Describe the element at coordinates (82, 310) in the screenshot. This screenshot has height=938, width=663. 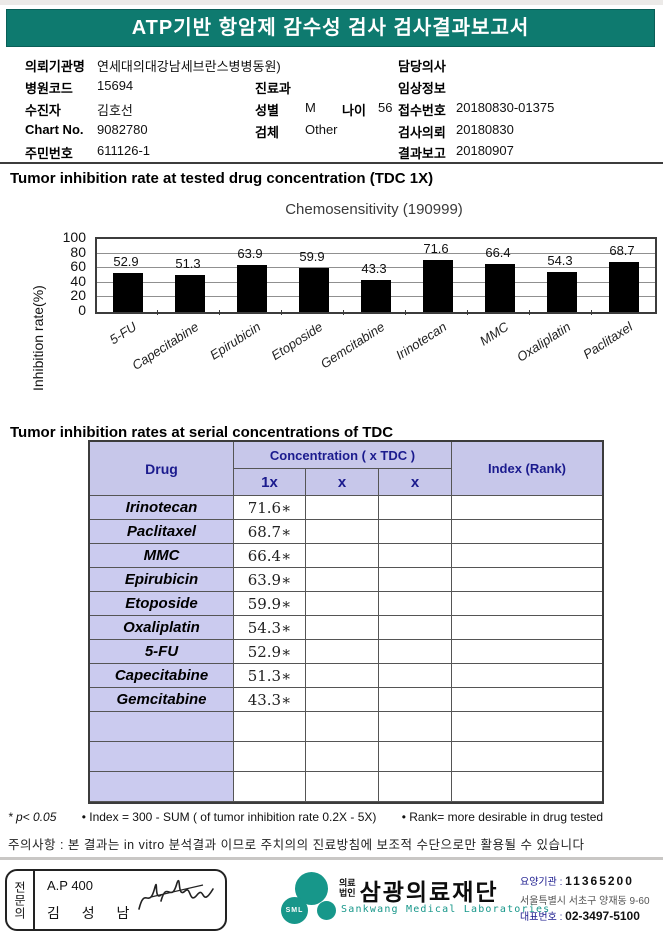
I see `y-axis-tick-label: 0` at that location.